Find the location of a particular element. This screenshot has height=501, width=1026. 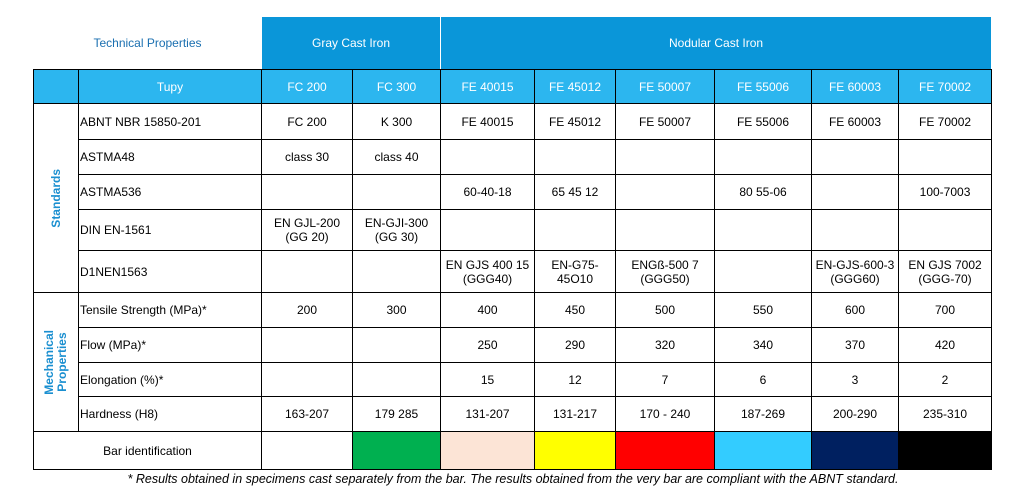

table-cell: FE 45012 is located at coordinates (575, 121).